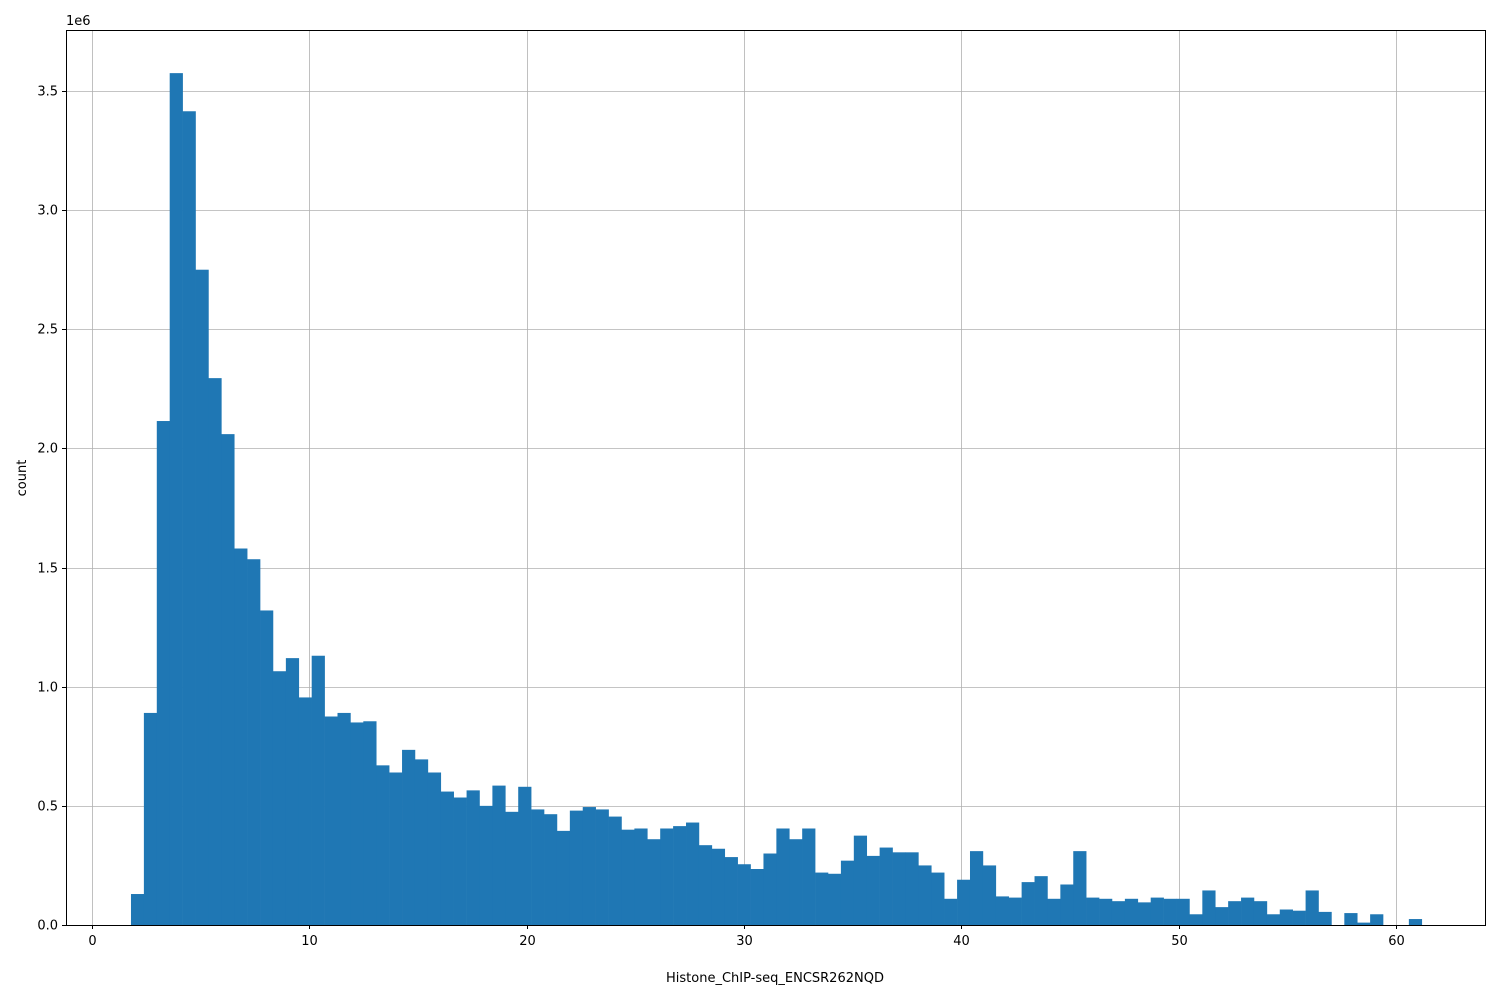 Image resolution: width=1500 pixels, height=1004 pixels. What do you see at coordinates (1179, 941) in the screenshot?
I see `x-tick-label: 50` at bounding box center [1179, 941].